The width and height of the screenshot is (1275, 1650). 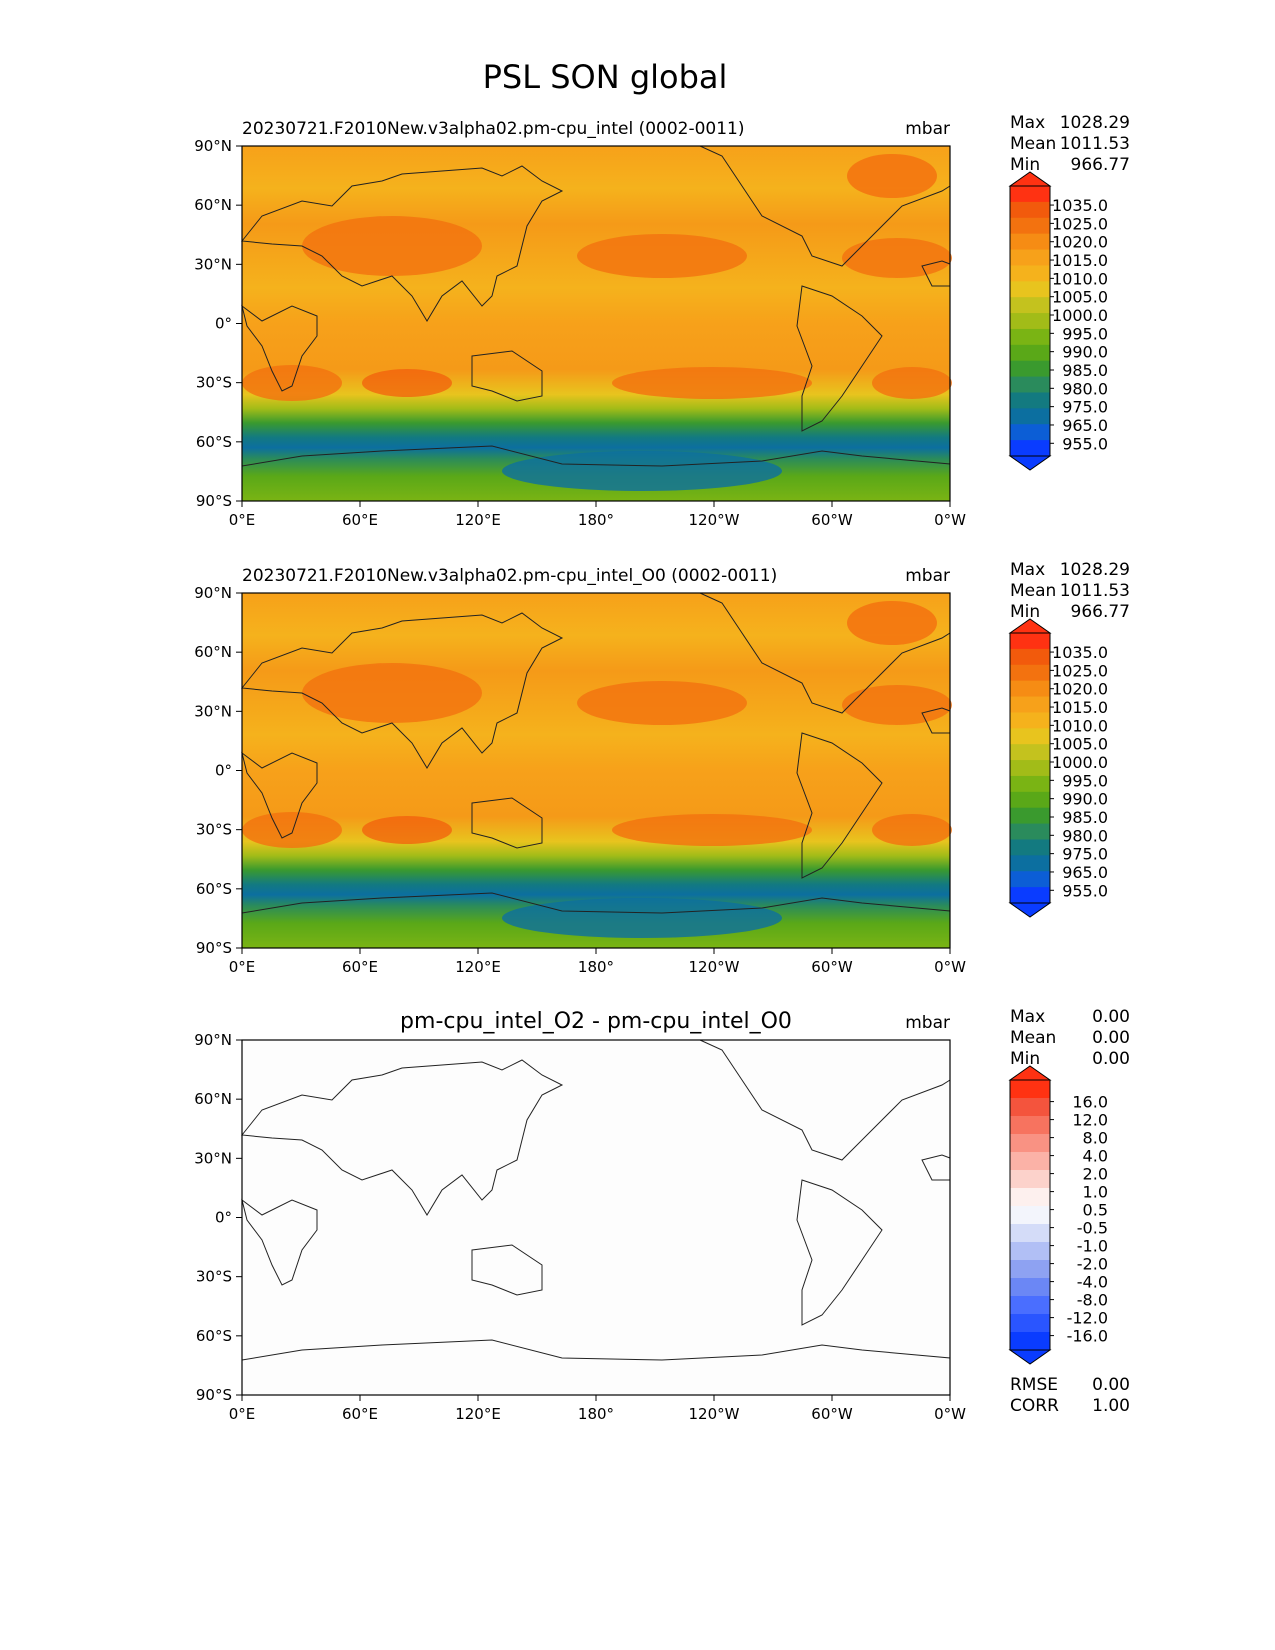 What do you see at coordinates (1085, 388) in the screenshot?
I see `colorbar-label: 980.0` at bounding box center [1085, 388].